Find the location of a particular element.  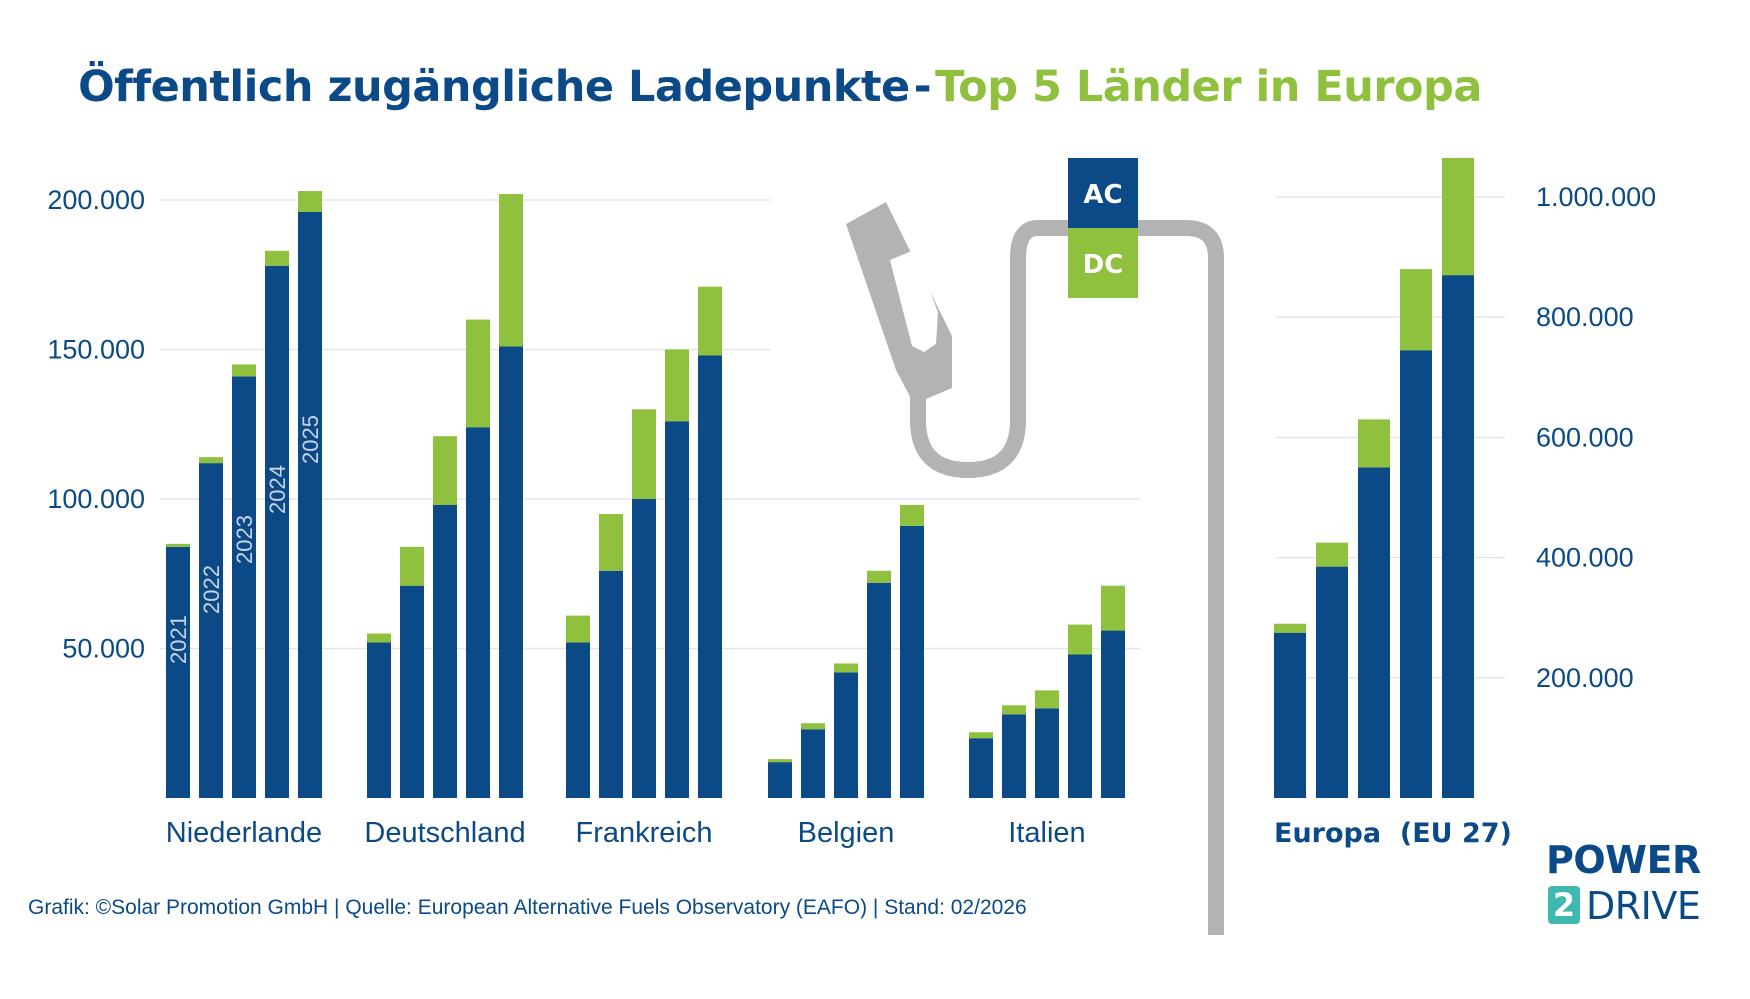

year-label: 2022 is located at coordinates (211, 589).